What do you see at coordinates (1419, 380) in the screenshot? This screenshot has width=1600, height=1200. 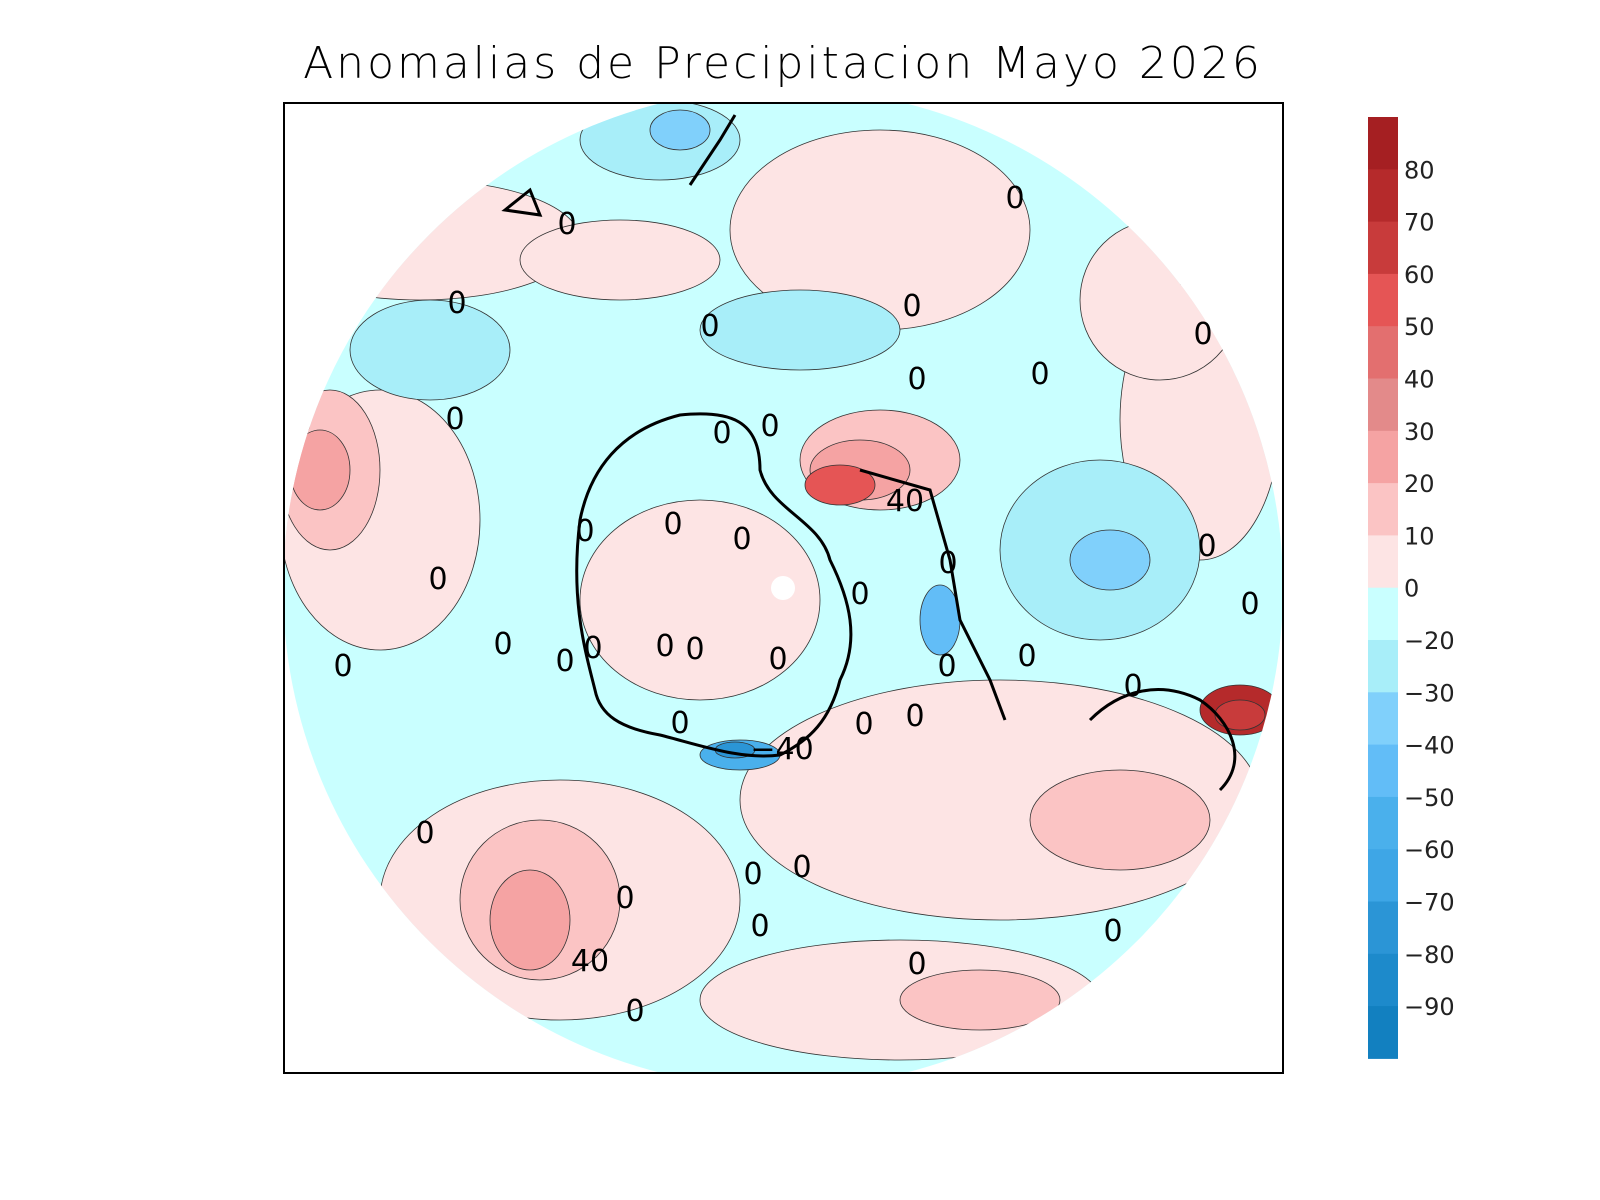 I see `colorbar-label: 40` at bounding box center [1419, 380].